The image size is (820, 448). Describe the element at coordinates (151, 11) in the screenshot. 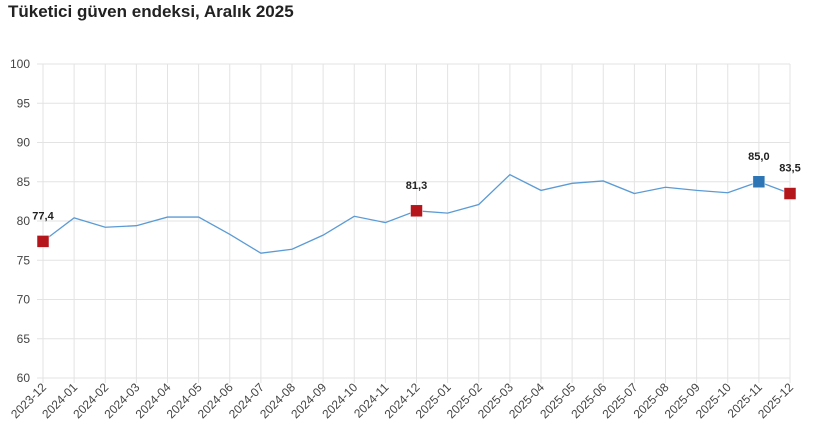

I see `chart-title: Tüketici güven endeksi, Aralık 2025` at that location.